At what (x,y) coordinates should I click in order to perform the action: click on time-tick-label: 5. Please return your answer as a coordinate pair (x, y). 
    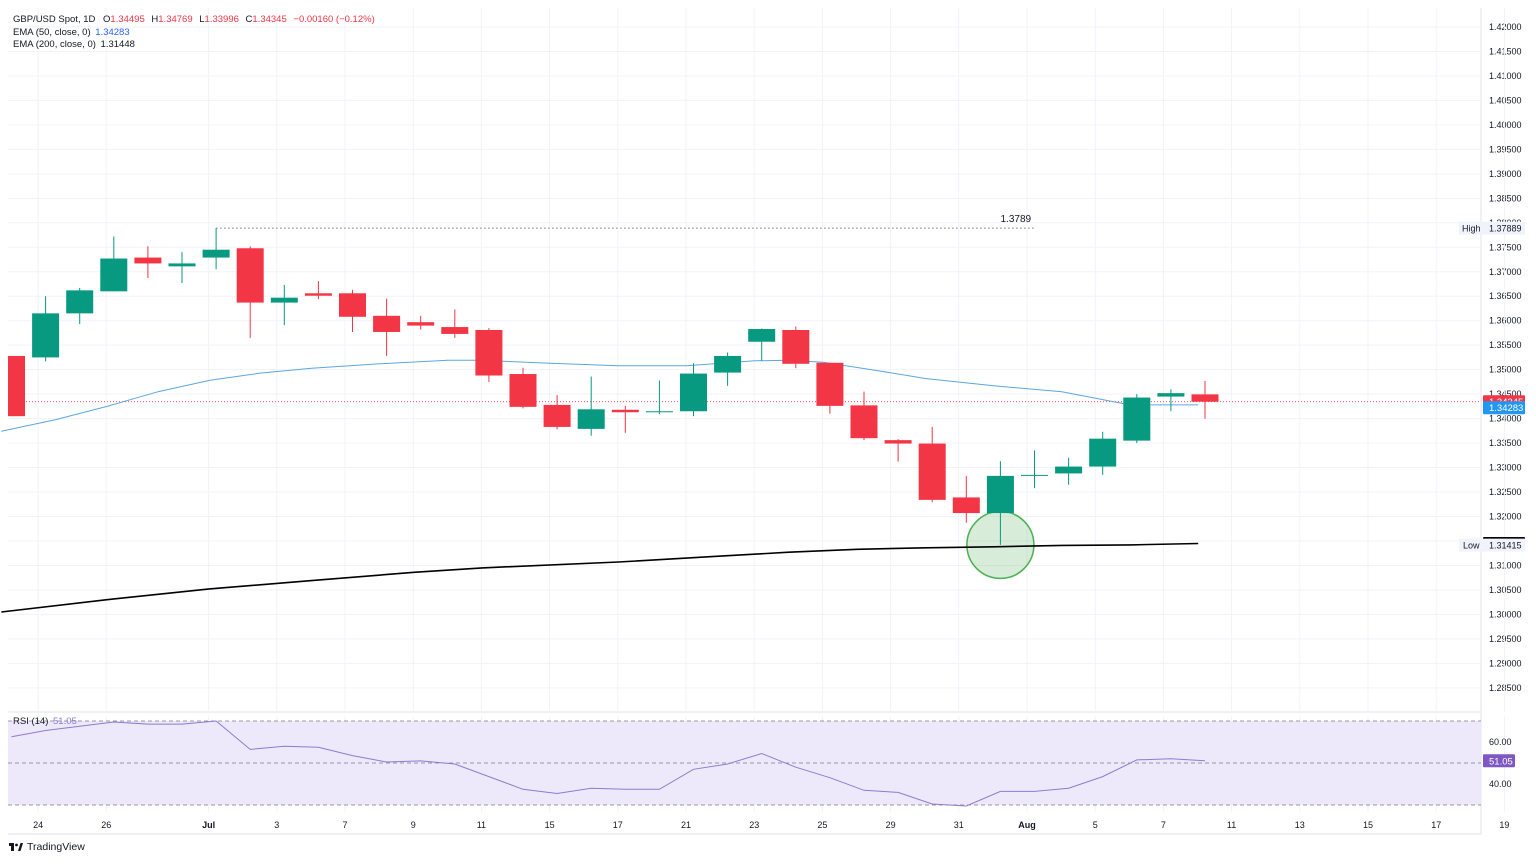
    Looking at the image, I should click on (1095, 825).